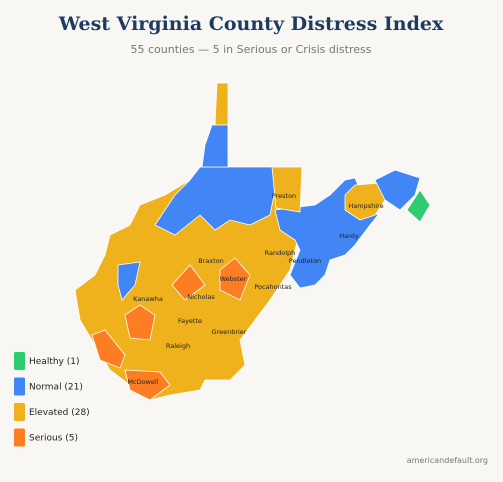 This screenshot has width=503, height=482. What do you see at coordinates (56, 388) in the screenshot?
I see `legend-label: Normal (21)` at bounding box center [56, 388].